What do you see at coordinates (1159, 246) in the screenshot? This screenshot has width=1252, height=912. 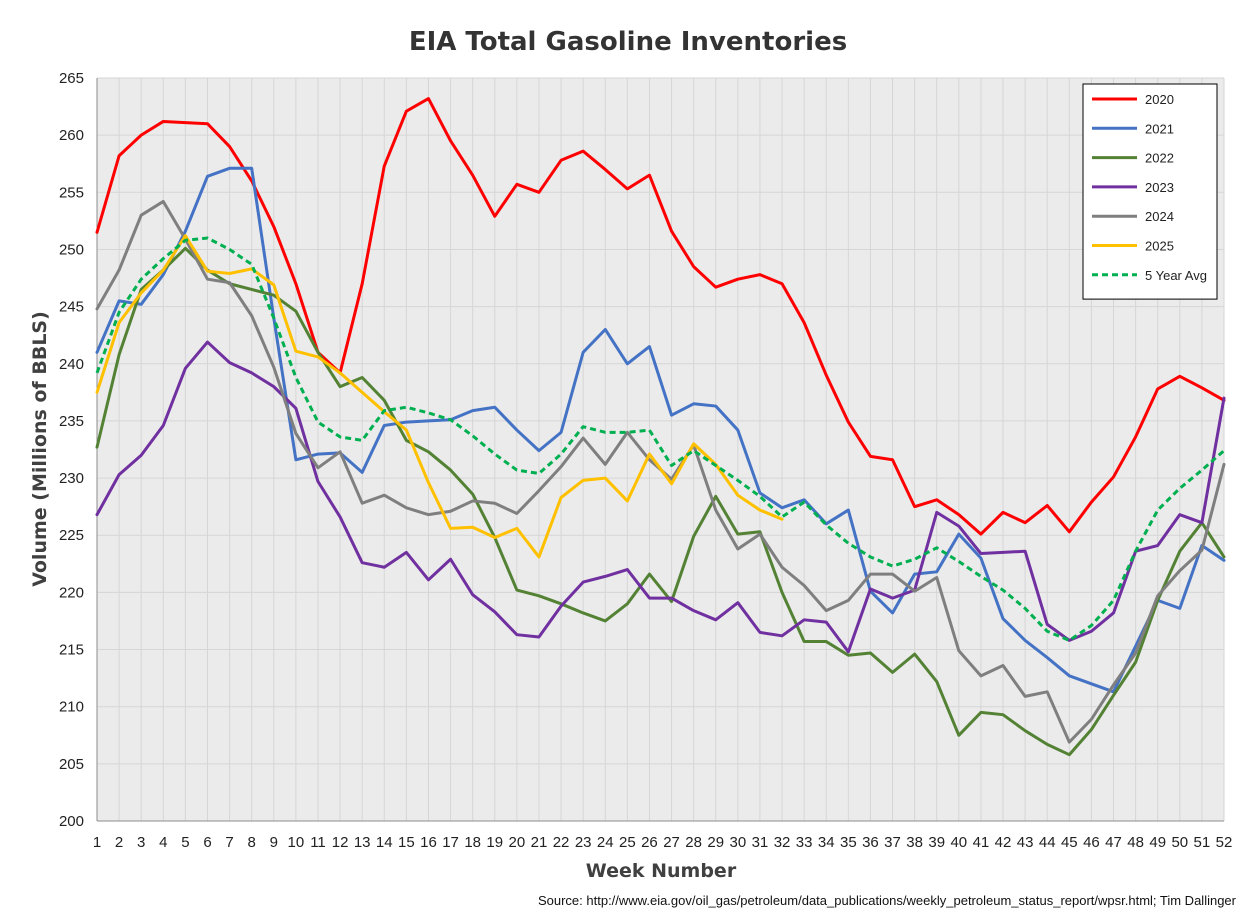 I see `legend-label: 2025` at bounding box center [1159, 246].